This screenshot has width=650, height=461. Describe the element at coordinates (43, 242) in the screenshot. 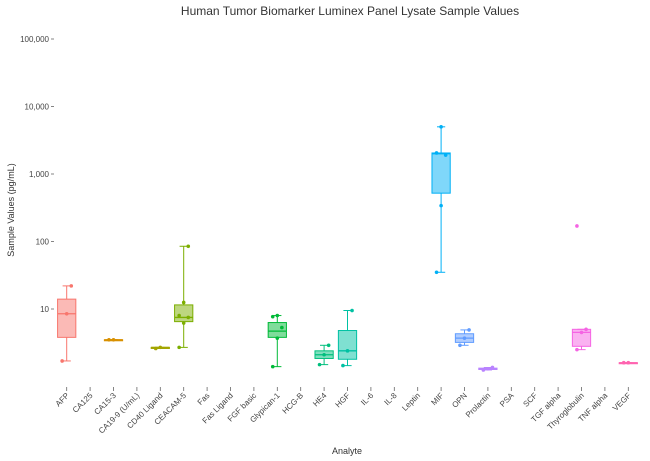

I see `y-tick-label: 100` at that location.